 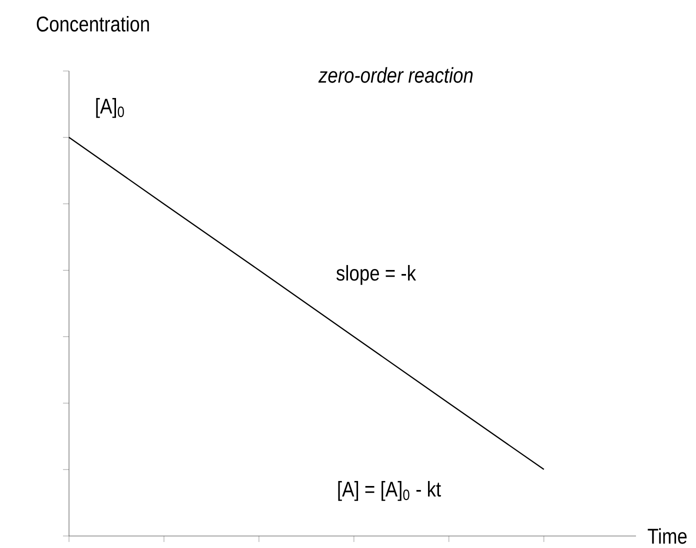 I want to click on text: [A]$_{0}$, so click(x=110, y=108).